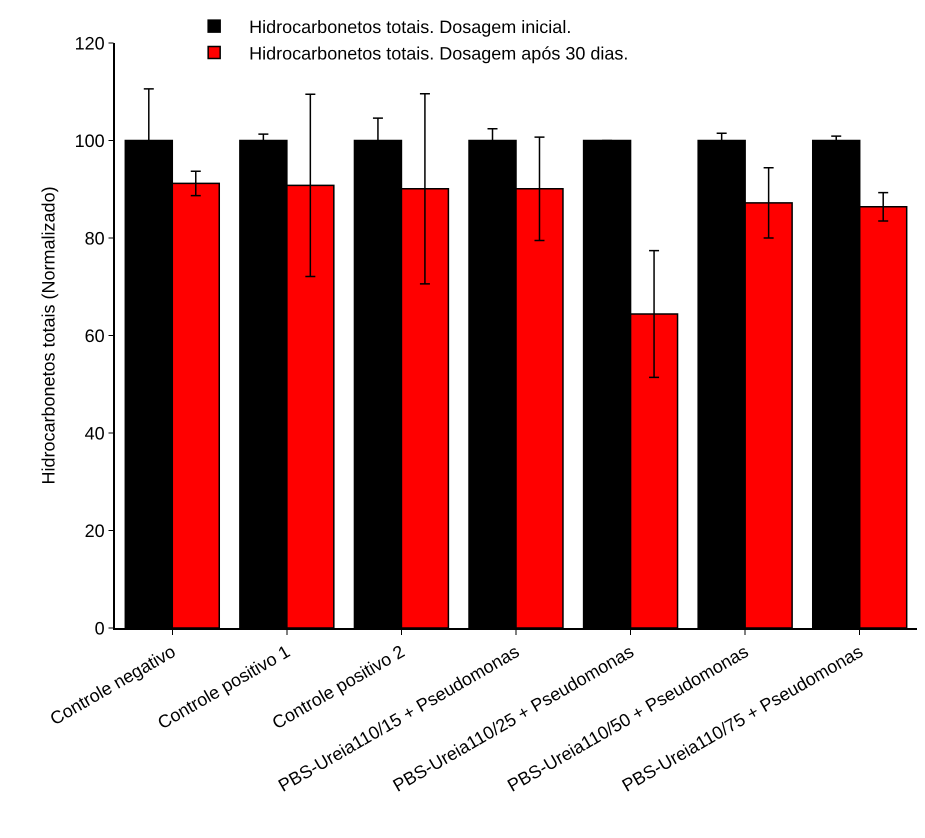 This screenshot has height=838, width=925. I want to click on y-tick-label: 0, so click(99, 628).